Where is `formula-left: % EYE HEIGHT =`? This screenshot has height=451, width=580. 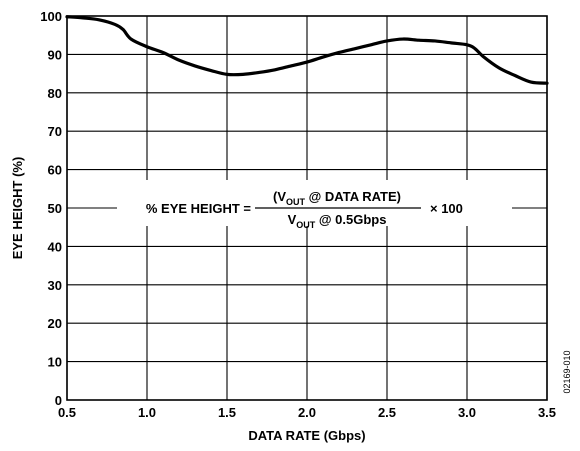 formula-left: % EYE HEIGHT = is located at coordinates (199, 208).